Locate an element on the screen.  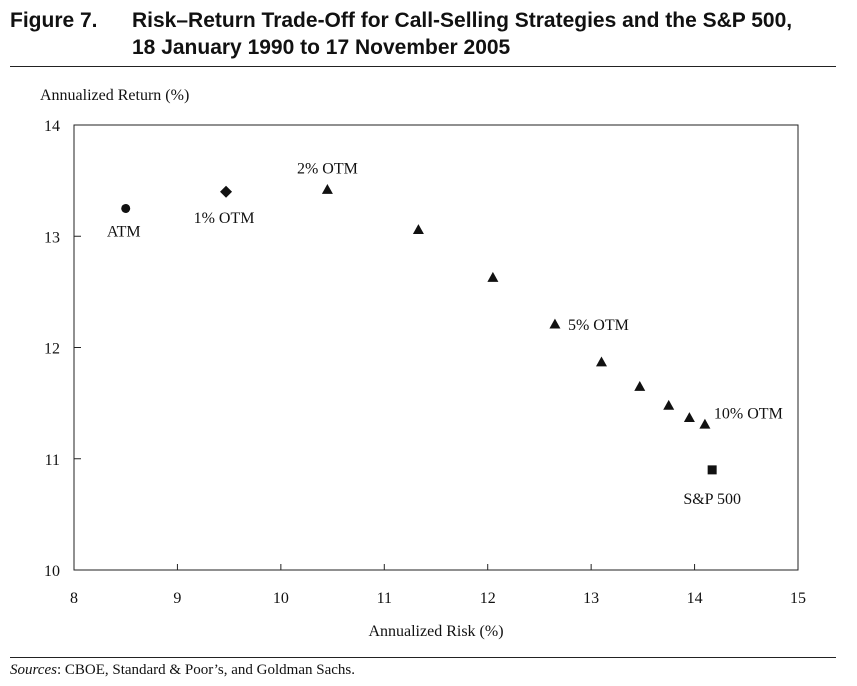
data-point-diamond is located at coordinates (226, 191).